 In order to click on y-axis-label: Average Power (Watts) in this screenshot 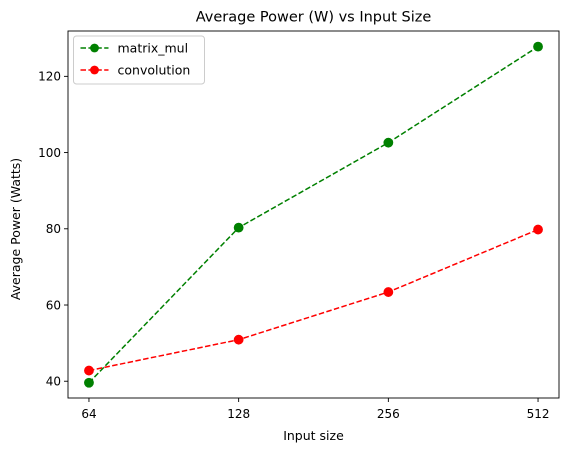, I will do `click(15, 229)`.